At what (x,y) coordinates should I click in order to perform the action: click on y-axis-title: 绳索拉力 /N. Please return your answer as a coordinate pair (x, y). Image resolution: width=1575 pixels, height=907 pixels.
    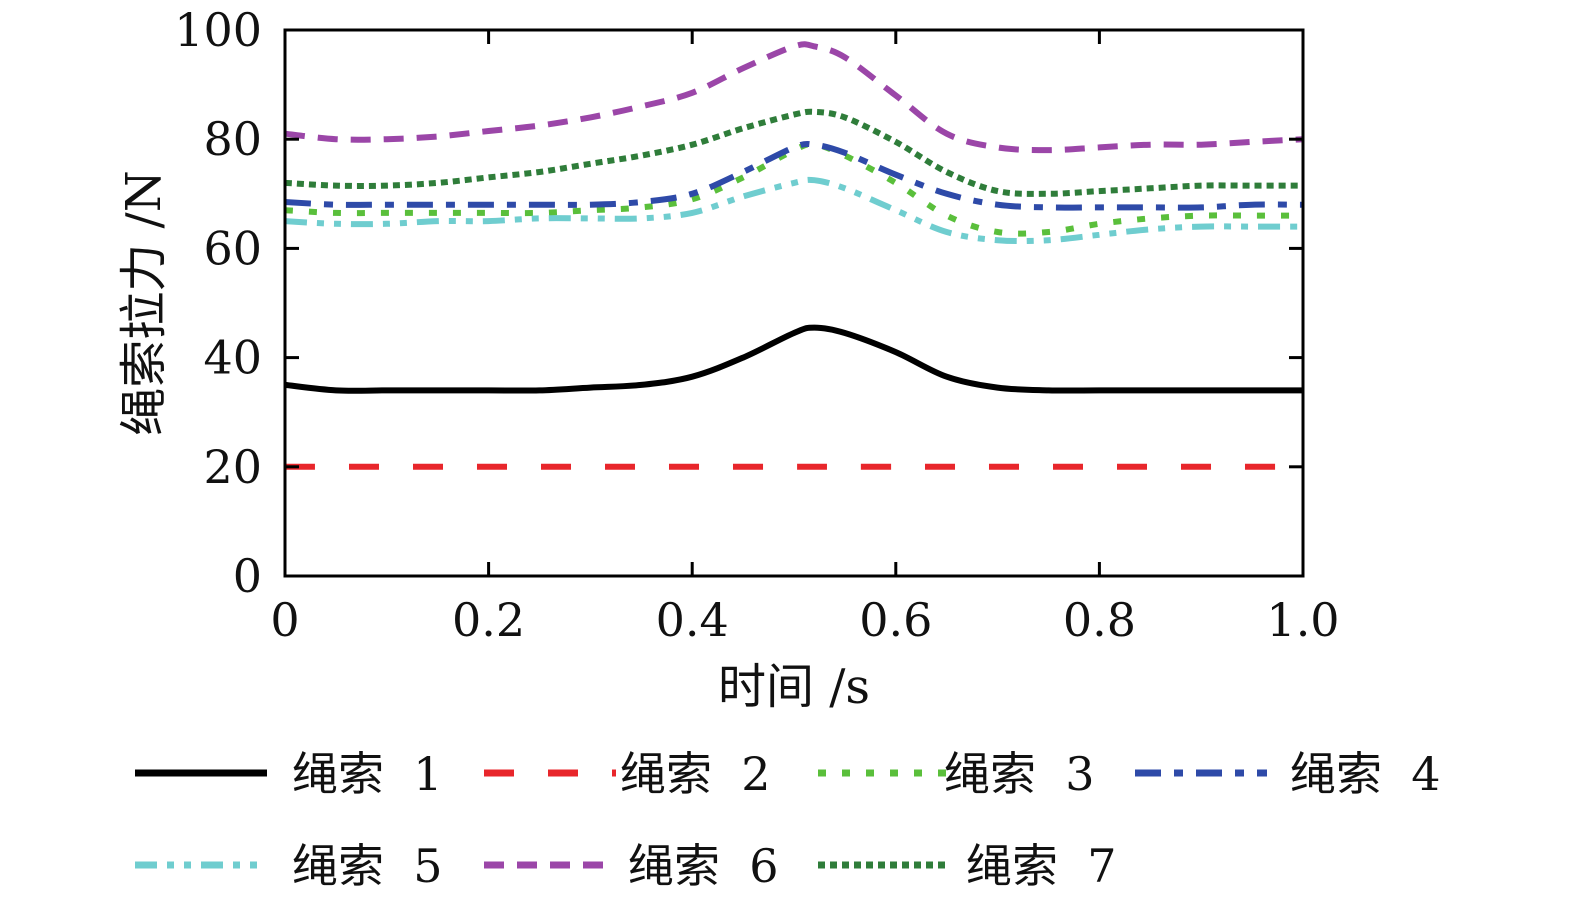
    Looking at the image, I should click on (144, 302).